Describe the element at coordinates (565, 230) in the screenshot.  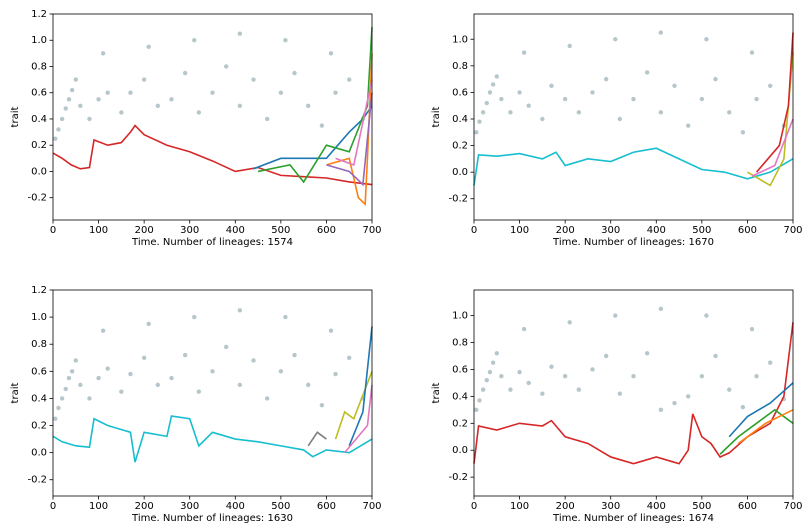
I see `x-tick-label: 200` at that location.